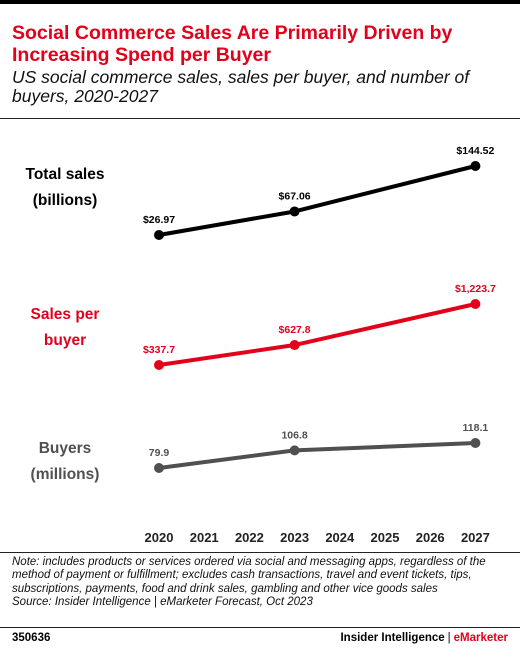 The width and height of the screenshot is (520, 660). I want to click on brand-emarketer: eMarketer, so click(480, 638).